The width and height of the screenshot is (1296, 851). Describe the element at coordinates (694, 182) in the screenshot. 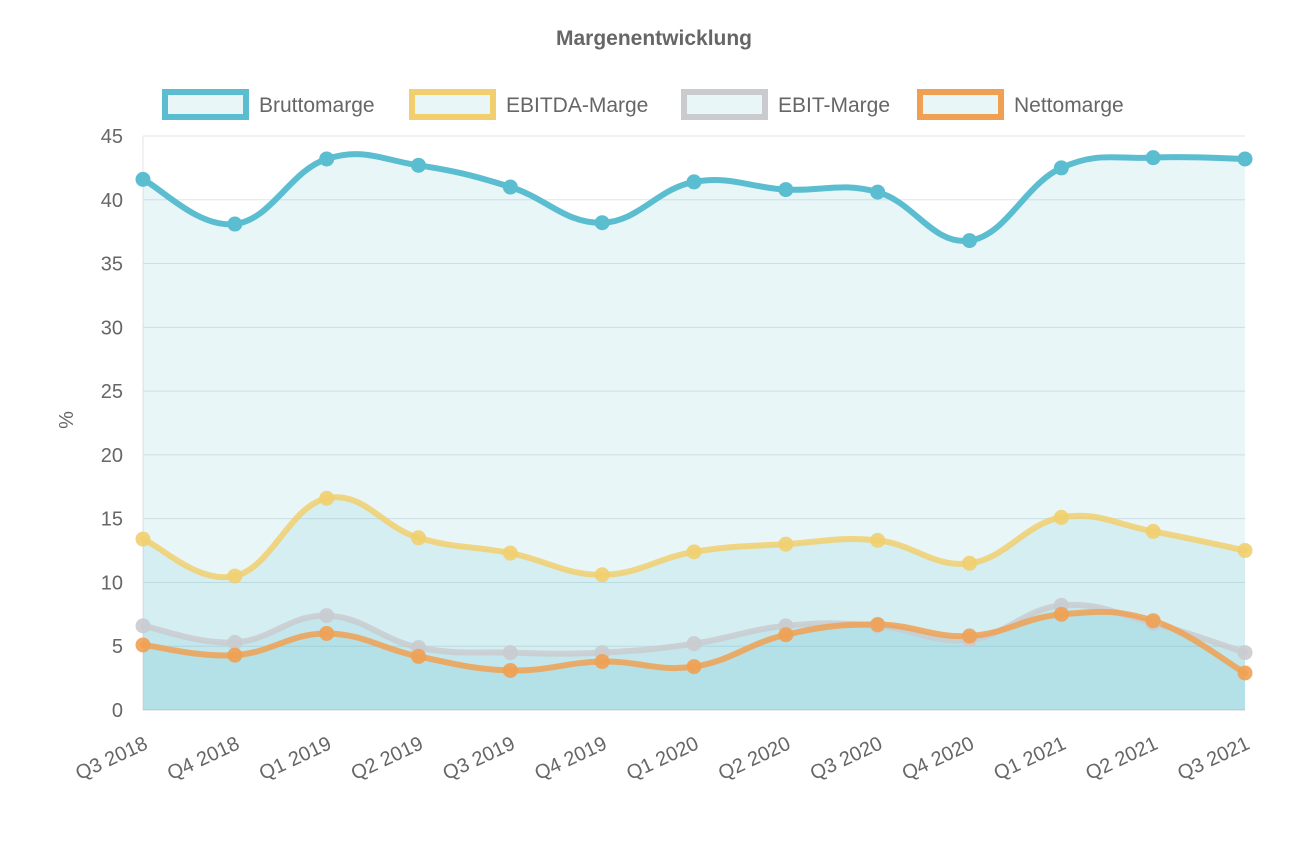

I see `data-point-bruttomarge-q1-2020` at that location.